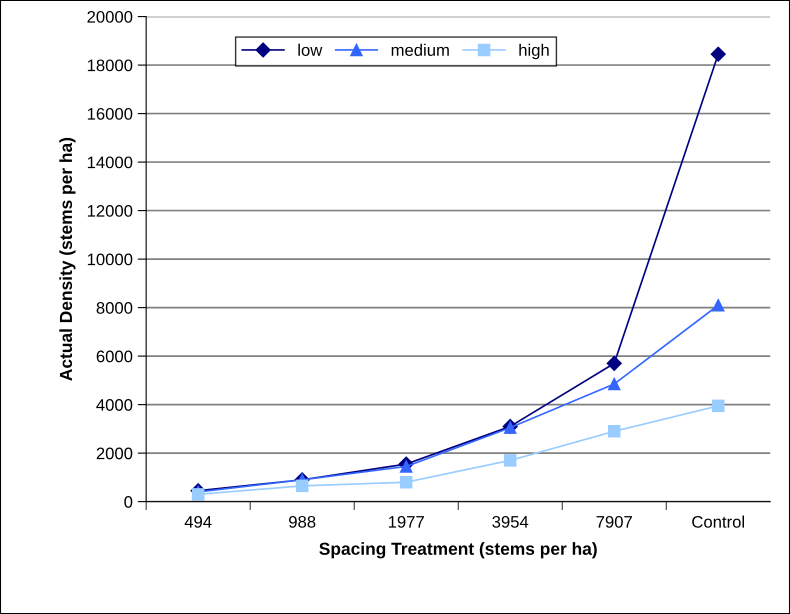  What do you see at coordinates (110, 114) in the screenshot?
I see `y-tick-label: 16000` at bounding box center [110, 114].